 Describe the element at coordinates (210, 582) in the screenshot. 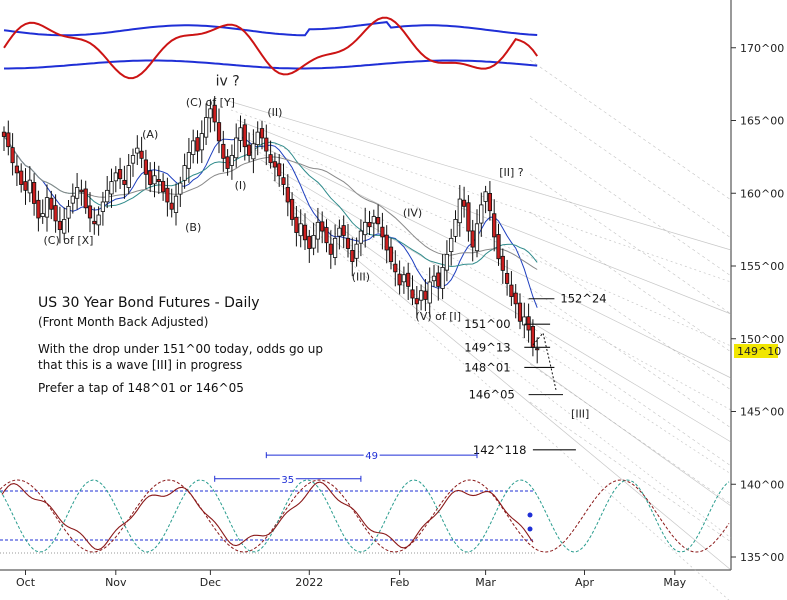

I see `x-tick-label: Dec` at that location.